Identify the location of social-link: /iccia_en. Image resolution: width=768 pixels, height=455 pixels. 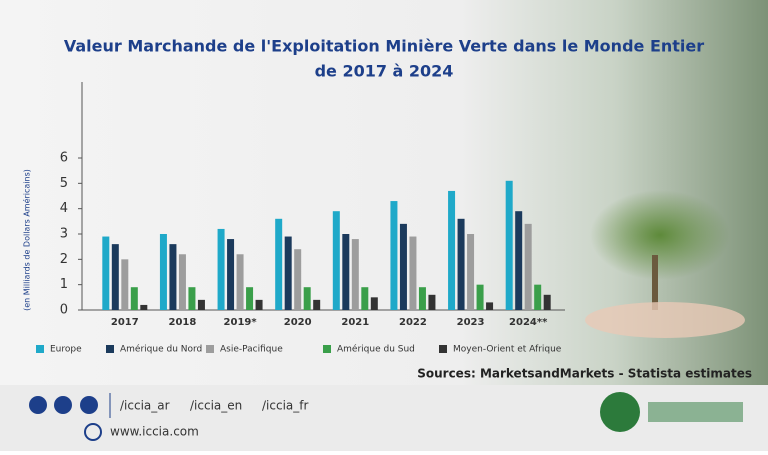
(216, 406).